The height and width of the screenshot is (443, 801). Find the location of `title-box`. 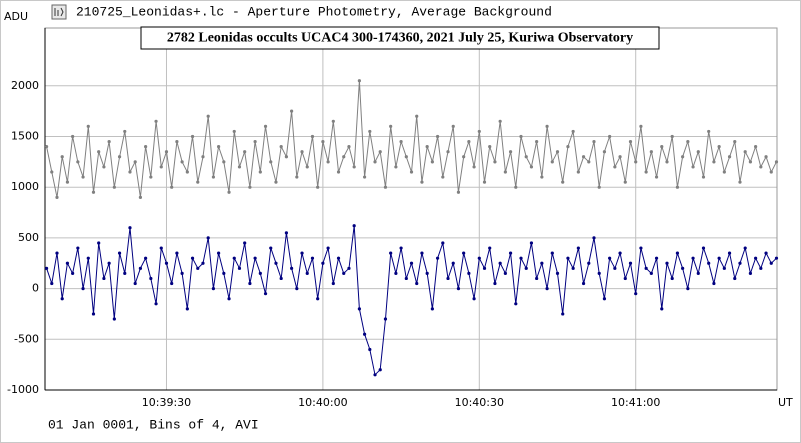

title-box is located at coordinates (400, 38).